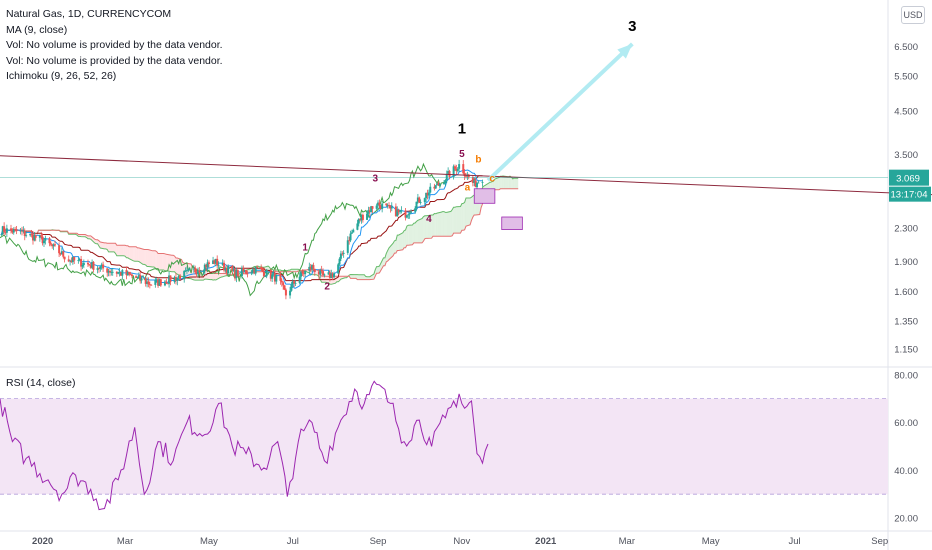  Describe the element at coordinates (909, 177) in the screenshot. I see `last-price-badge` at that location.